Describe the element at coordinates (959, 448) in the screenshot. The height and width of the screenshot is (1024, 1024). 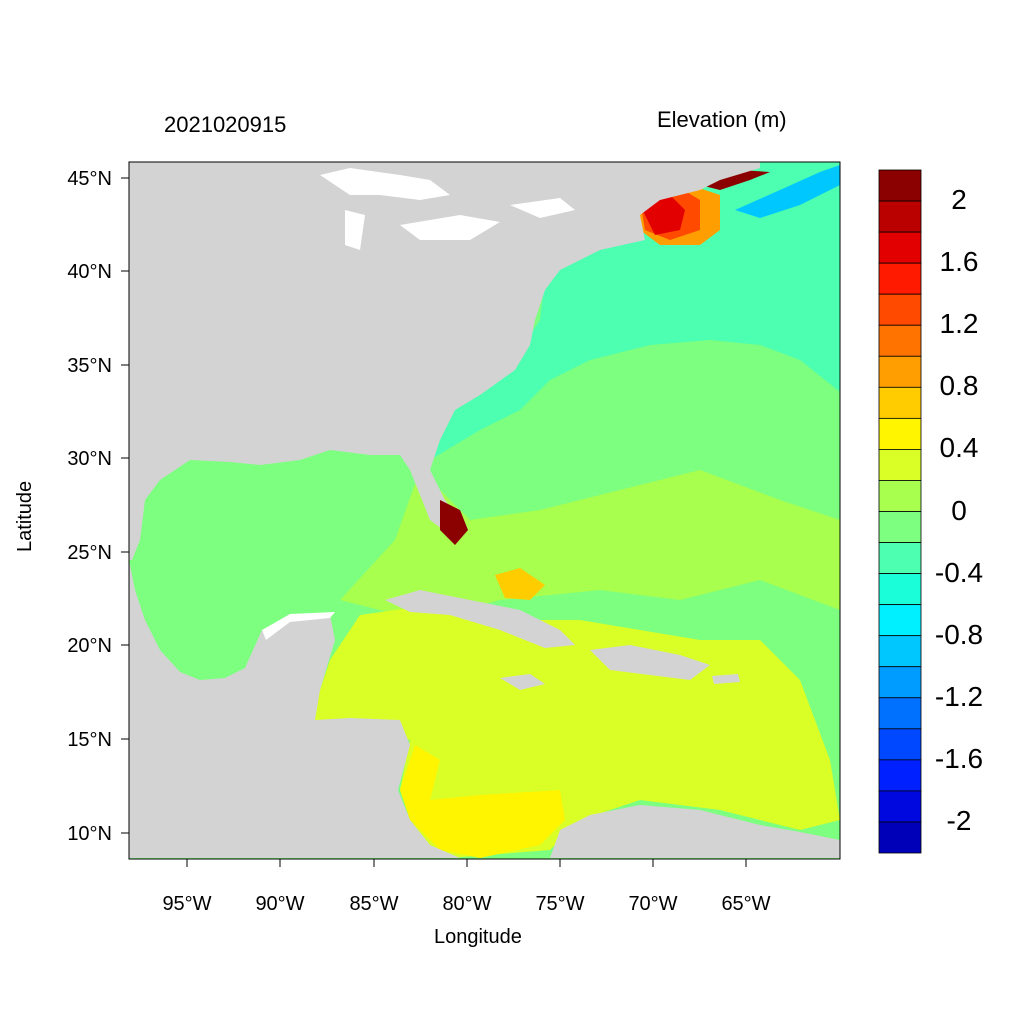
I see `colorbar-label: 0.4` at that location.